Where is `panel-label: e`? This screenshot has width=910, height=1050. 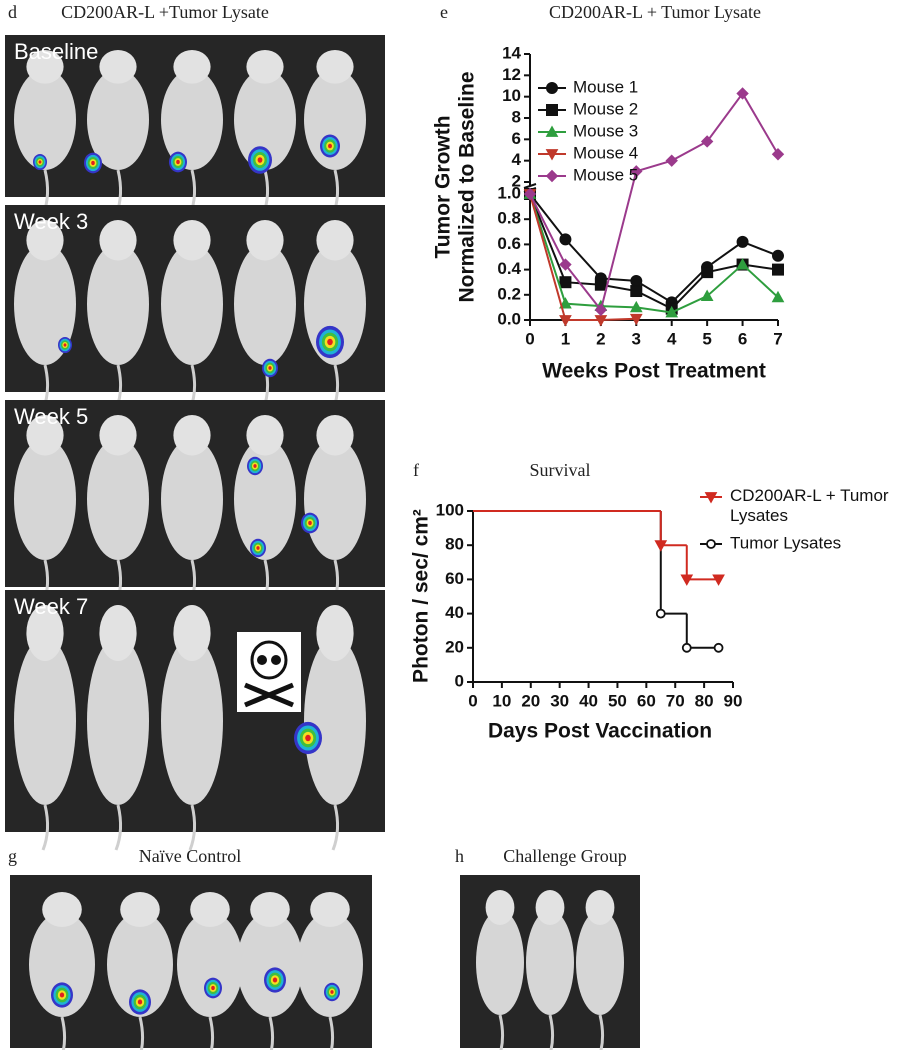 panel-label: e is located at coordinates (444, 12).